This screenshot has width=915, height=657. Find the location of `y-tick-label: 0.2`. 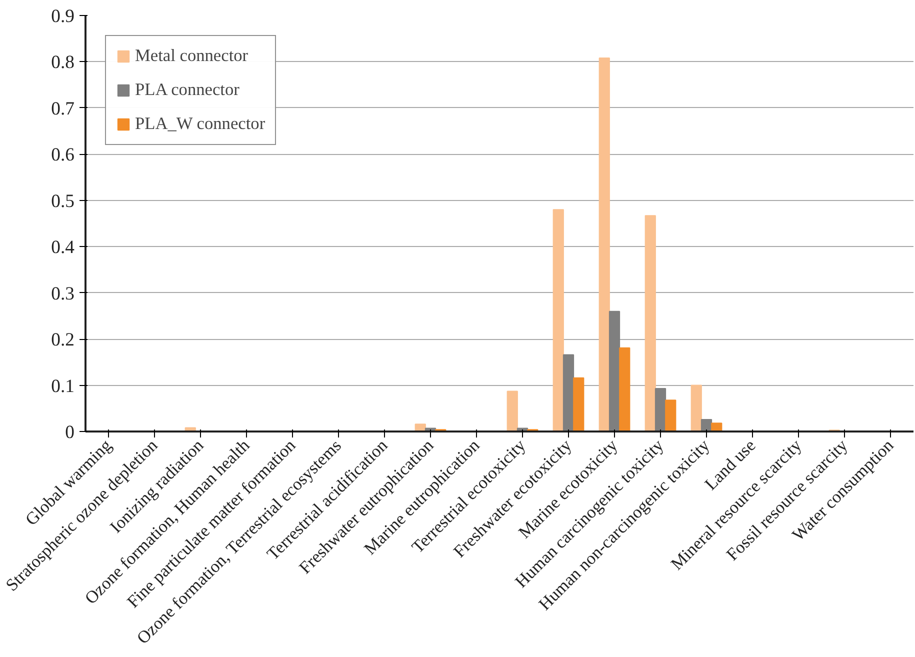

y-tick-label: 0.2 is located at coordinates (63, 340).